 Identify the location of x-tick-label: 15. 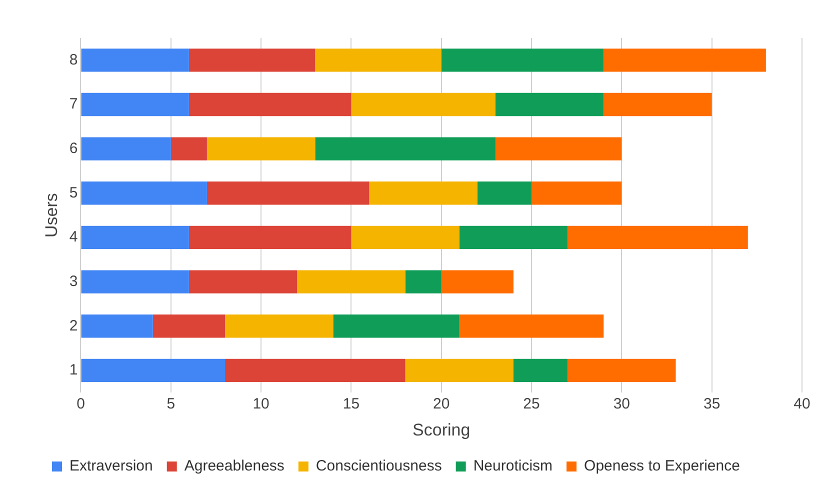
(351, 404).